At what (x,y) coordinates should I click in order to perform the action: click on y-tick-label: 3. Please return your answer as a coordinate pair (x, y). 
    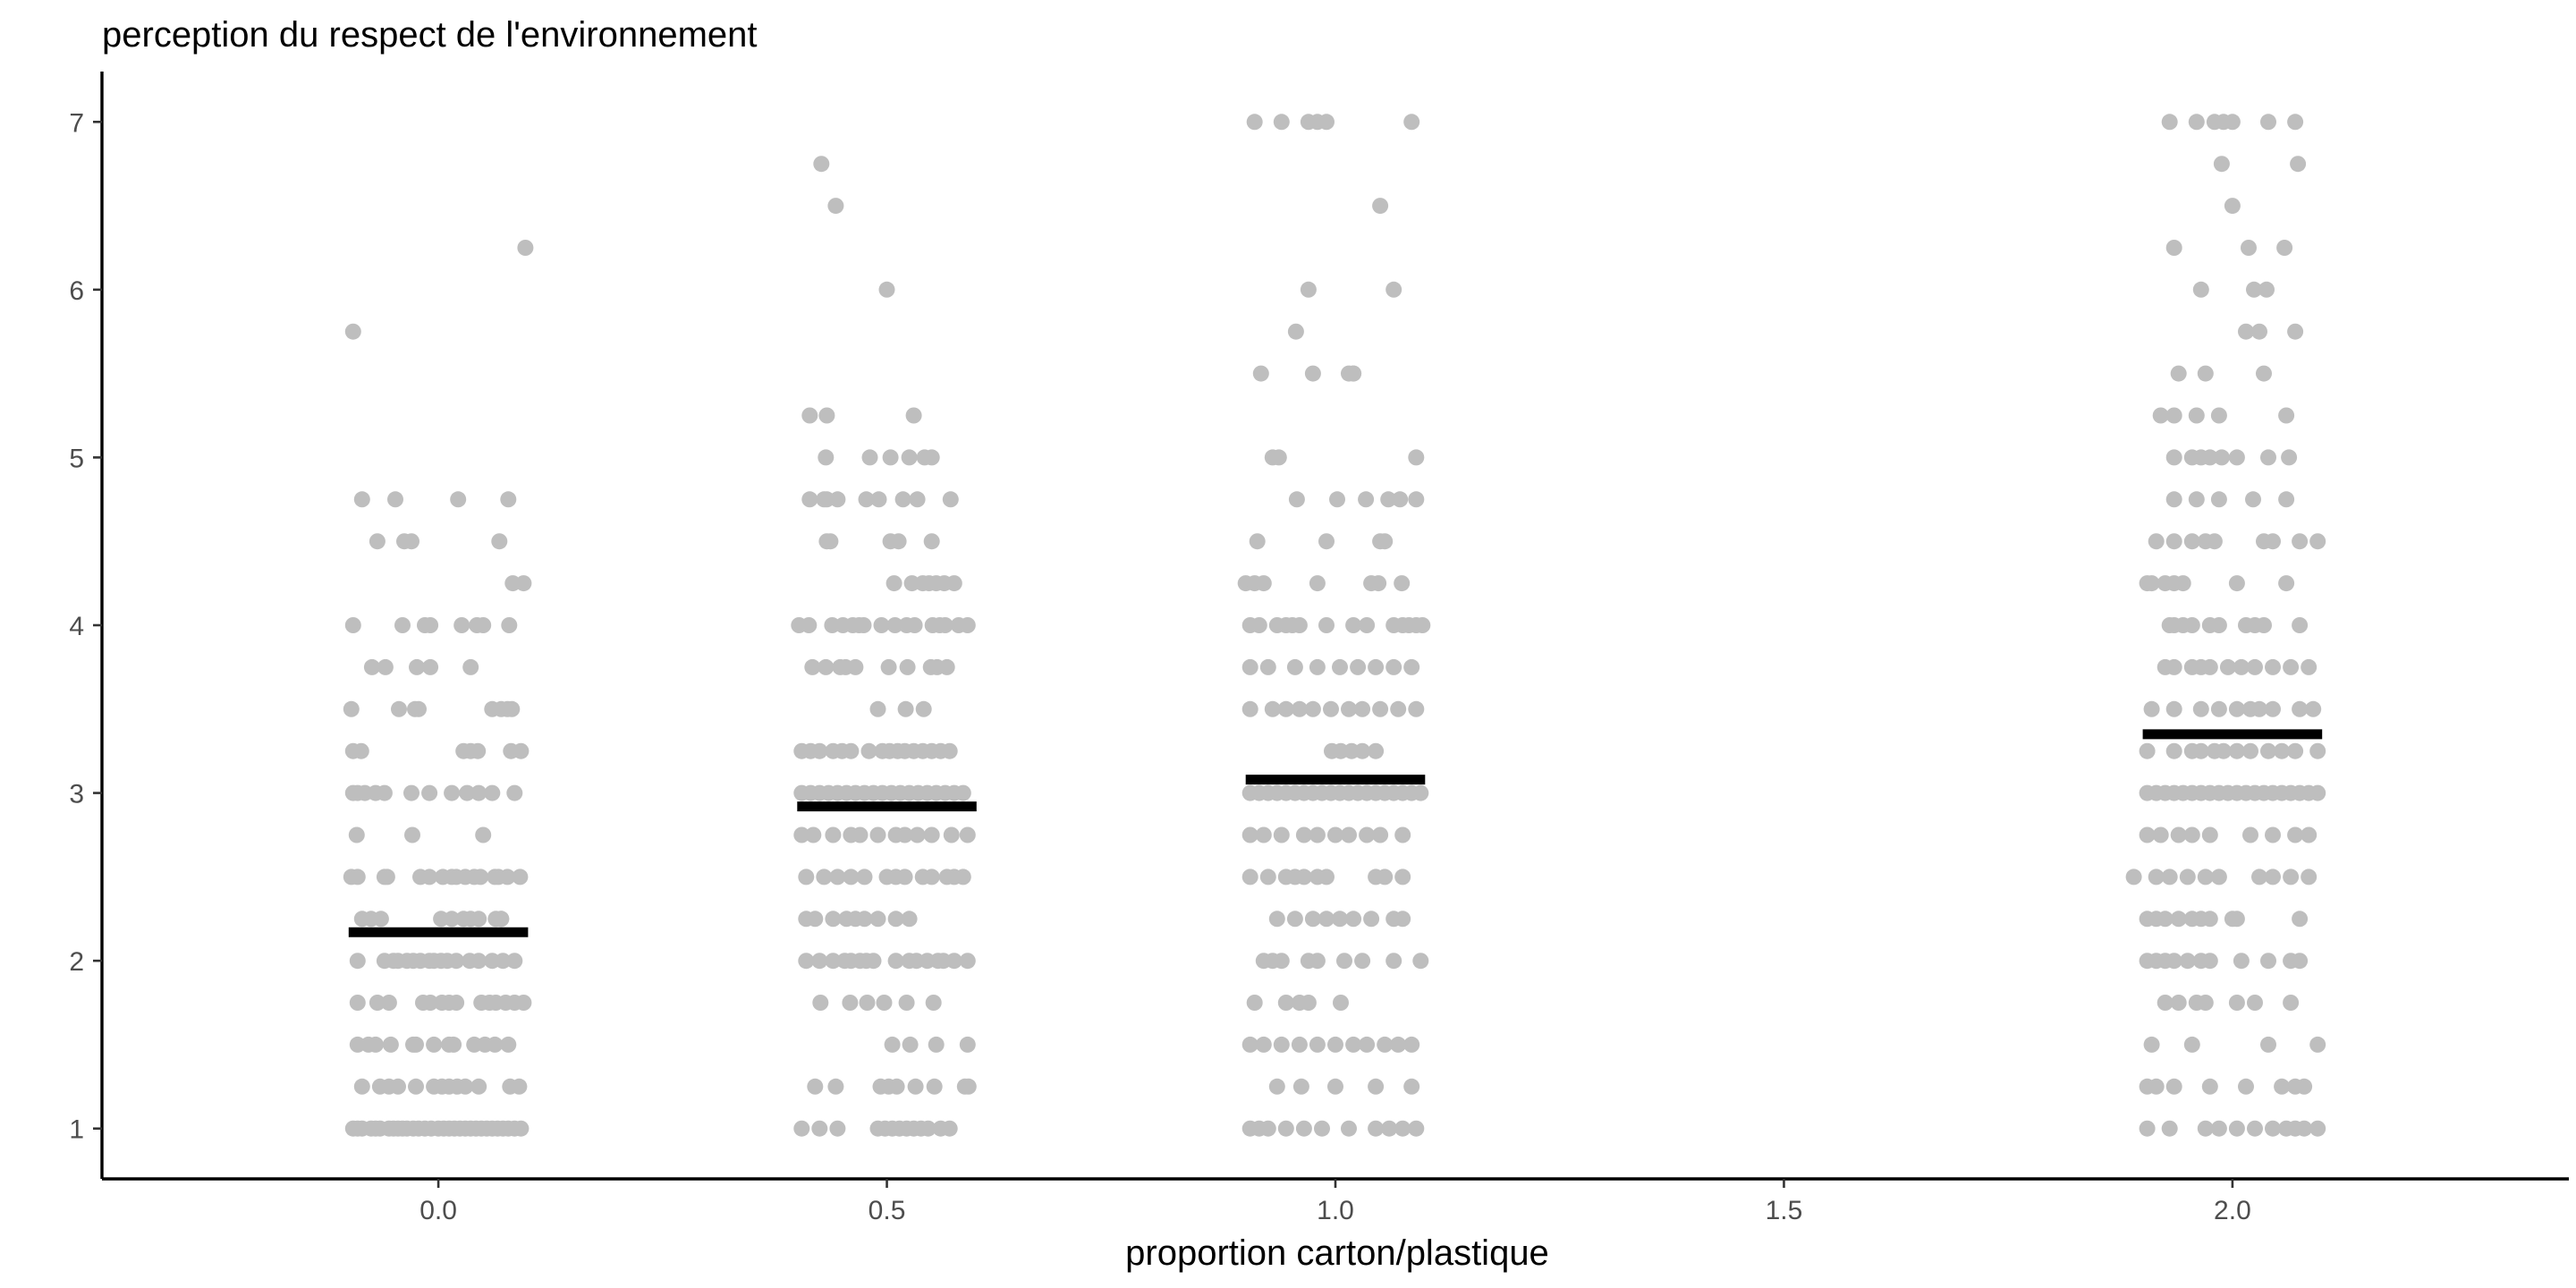
    Looking at the image, I should click on (76, 794).